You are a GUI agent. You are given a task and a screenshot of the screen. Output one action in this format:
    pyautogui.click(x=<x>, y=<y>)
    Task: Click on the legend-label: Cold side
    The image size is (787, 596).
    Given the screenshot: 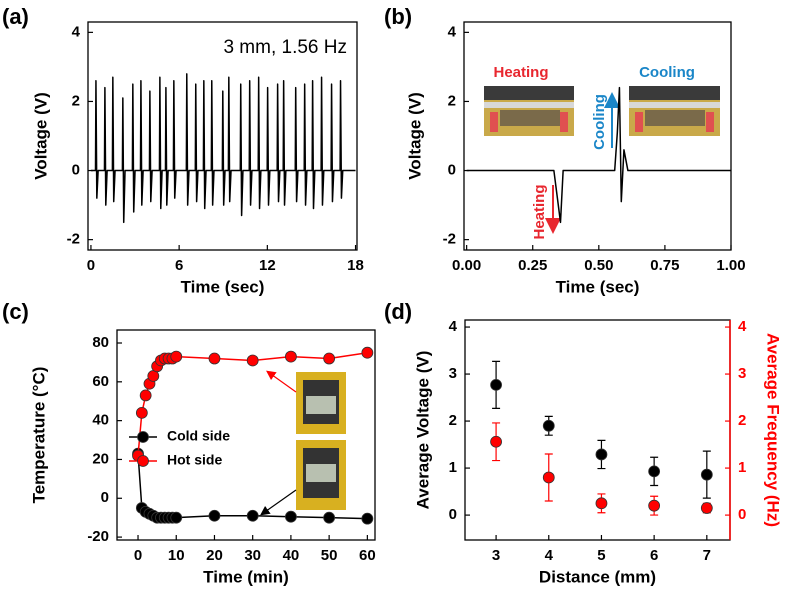 What is the action you would take?
    pyautogui.click(x=198, y=436)
    